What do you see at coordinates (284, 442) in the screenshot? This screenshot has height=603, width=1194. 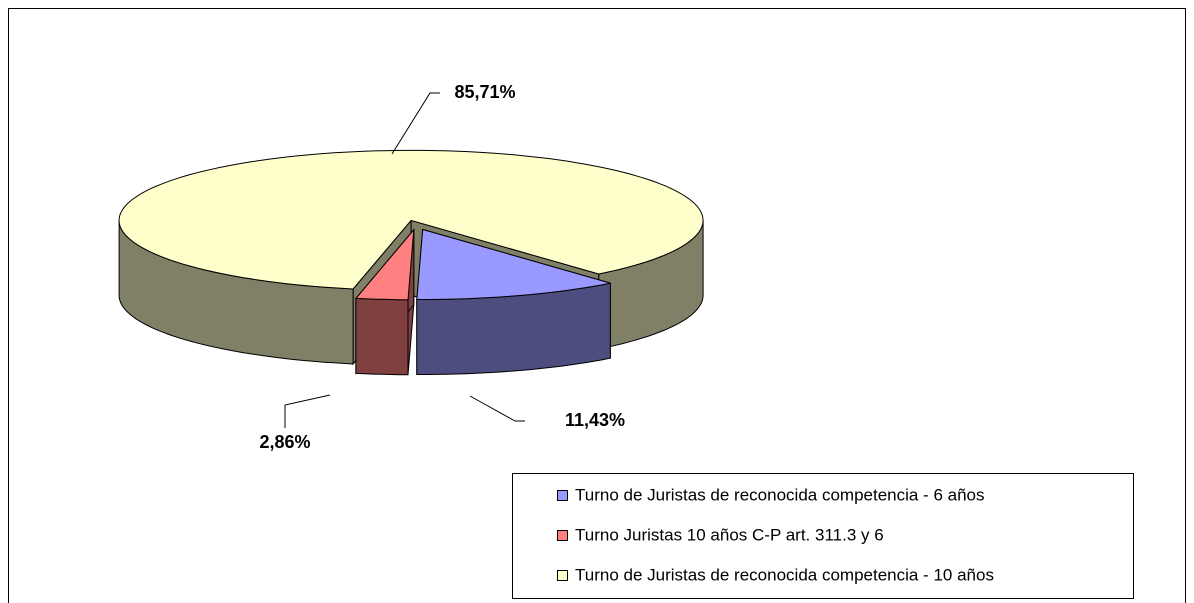 I see `data-label: 2,86%` at bounding box center [284, 442].